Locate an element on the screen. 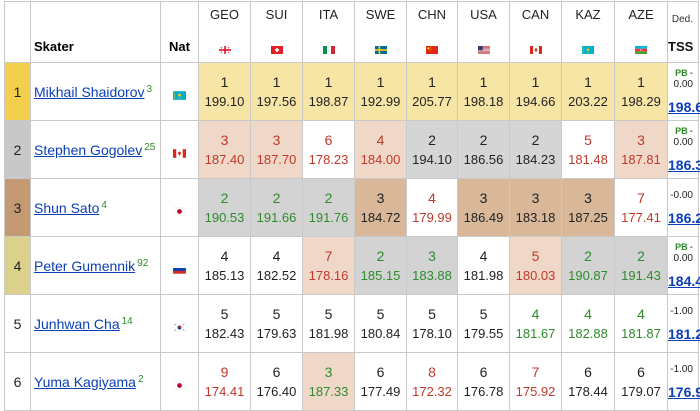  judge-points: 186.49 is located at coordinates (483, 217).